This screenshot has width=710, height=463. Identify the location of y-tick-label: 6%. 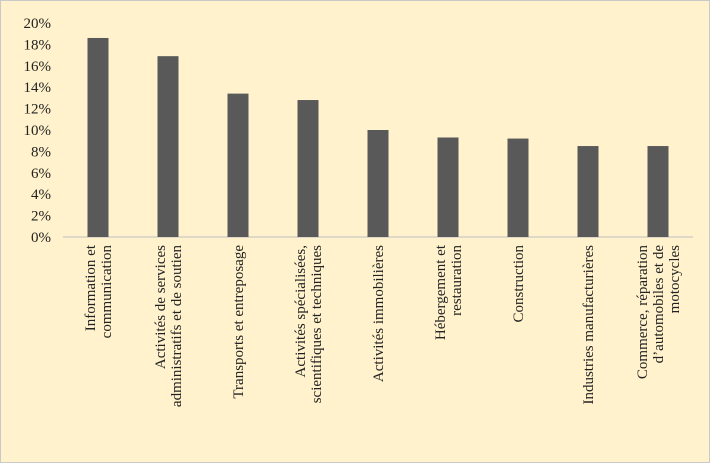
(41, 174).